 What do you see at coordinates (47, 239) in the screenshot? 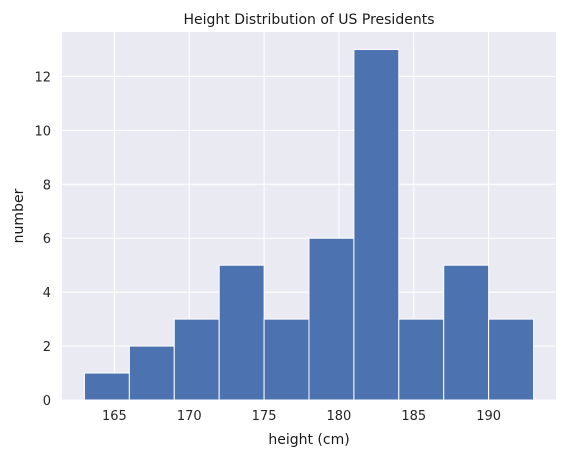
I see `y-tick-label: 6` at bounding box center [47, 239].